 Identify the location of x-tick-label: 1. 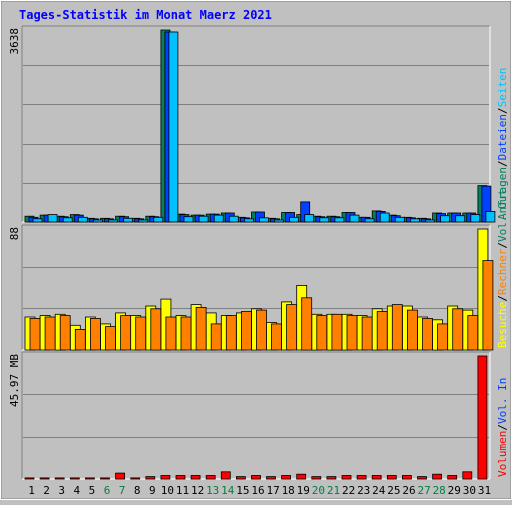
(31, 490).